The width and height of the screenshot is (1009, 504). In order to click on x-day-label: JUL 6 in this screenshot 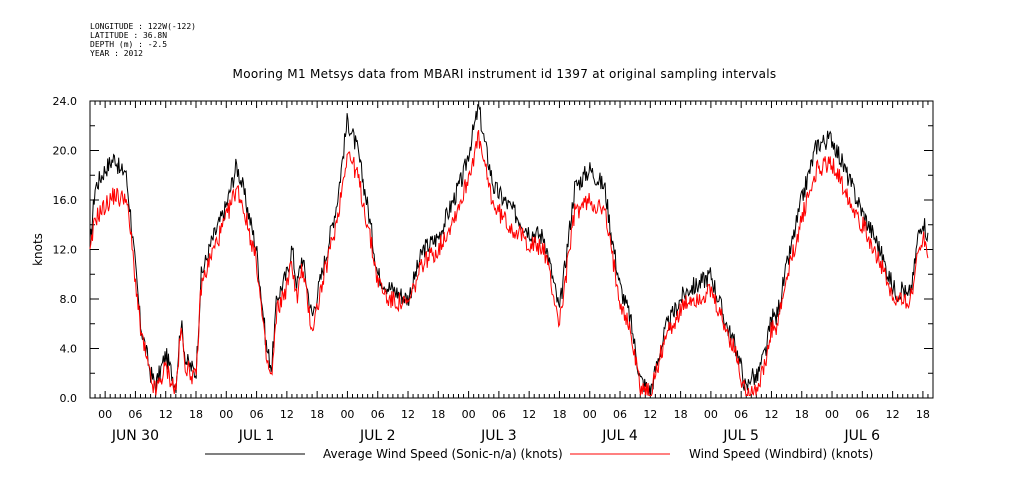, I will do `click(862, 436)`.